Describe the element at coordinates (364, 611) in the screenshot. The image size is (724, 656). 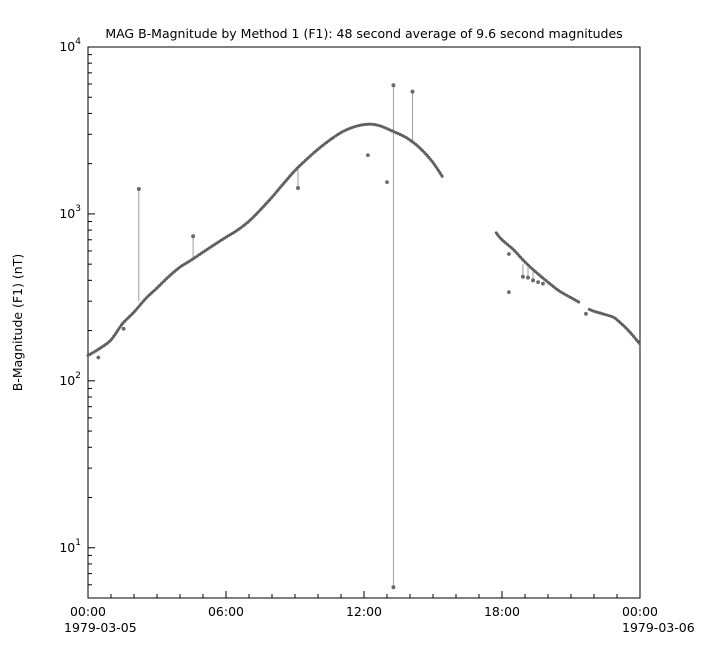
I see `x-tick-label: 12:00` at that location.